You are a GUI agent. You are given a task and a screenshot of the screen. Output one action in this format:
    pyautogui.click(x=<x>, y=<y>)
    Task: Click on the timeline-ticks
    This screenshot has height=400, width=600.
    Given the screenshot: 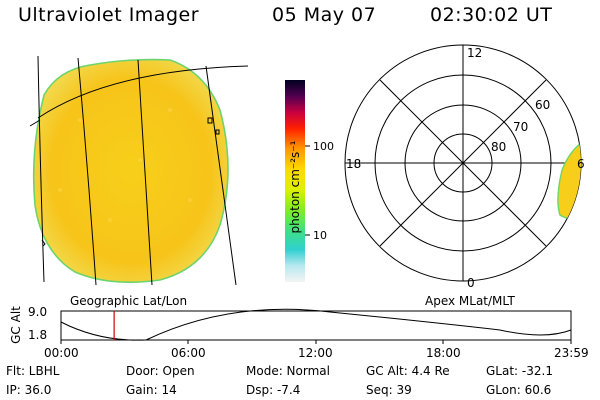 What is the action you would take?
    pyautogui.click(x=316, y=342)
    